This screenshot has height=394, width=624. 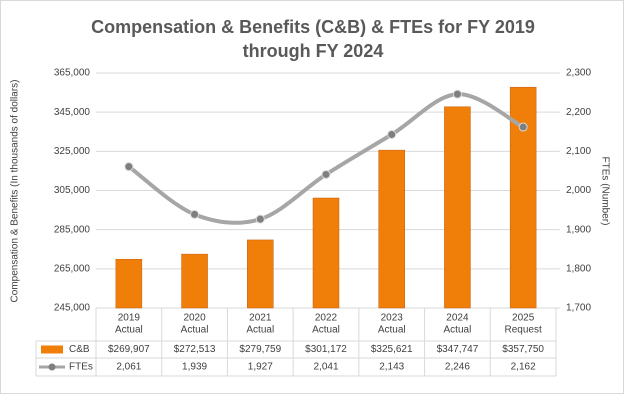 I want to click on y-tick-label: 305,000, so click(x=72, y=190).